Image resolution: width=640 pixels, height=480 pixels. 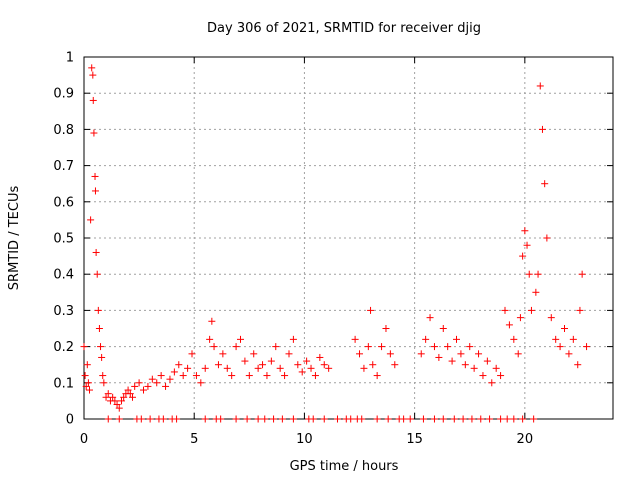 I want to click on y-tick-label: 0.6, so click(x=63, y=202).